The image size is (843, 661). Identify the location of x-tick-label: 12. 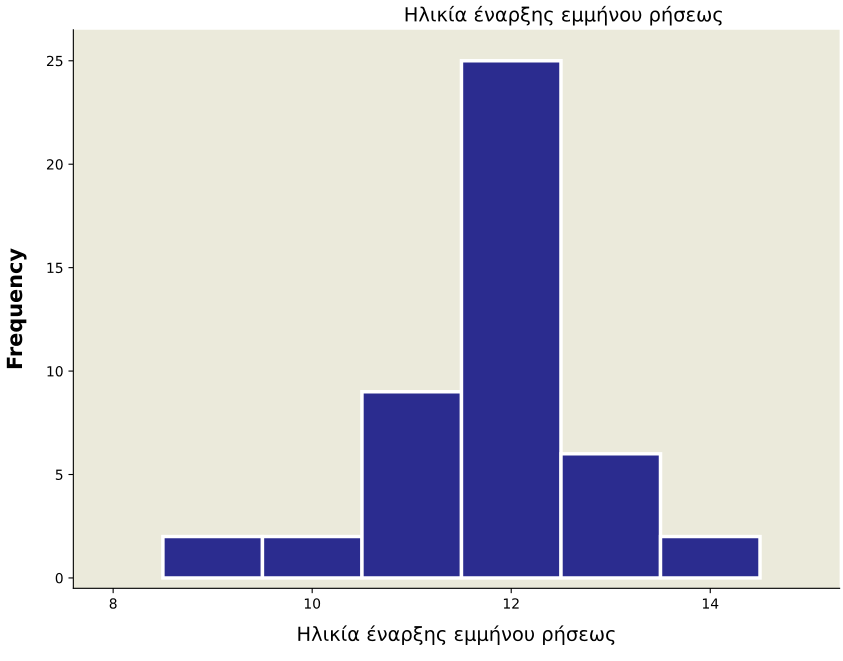
(511, 603).